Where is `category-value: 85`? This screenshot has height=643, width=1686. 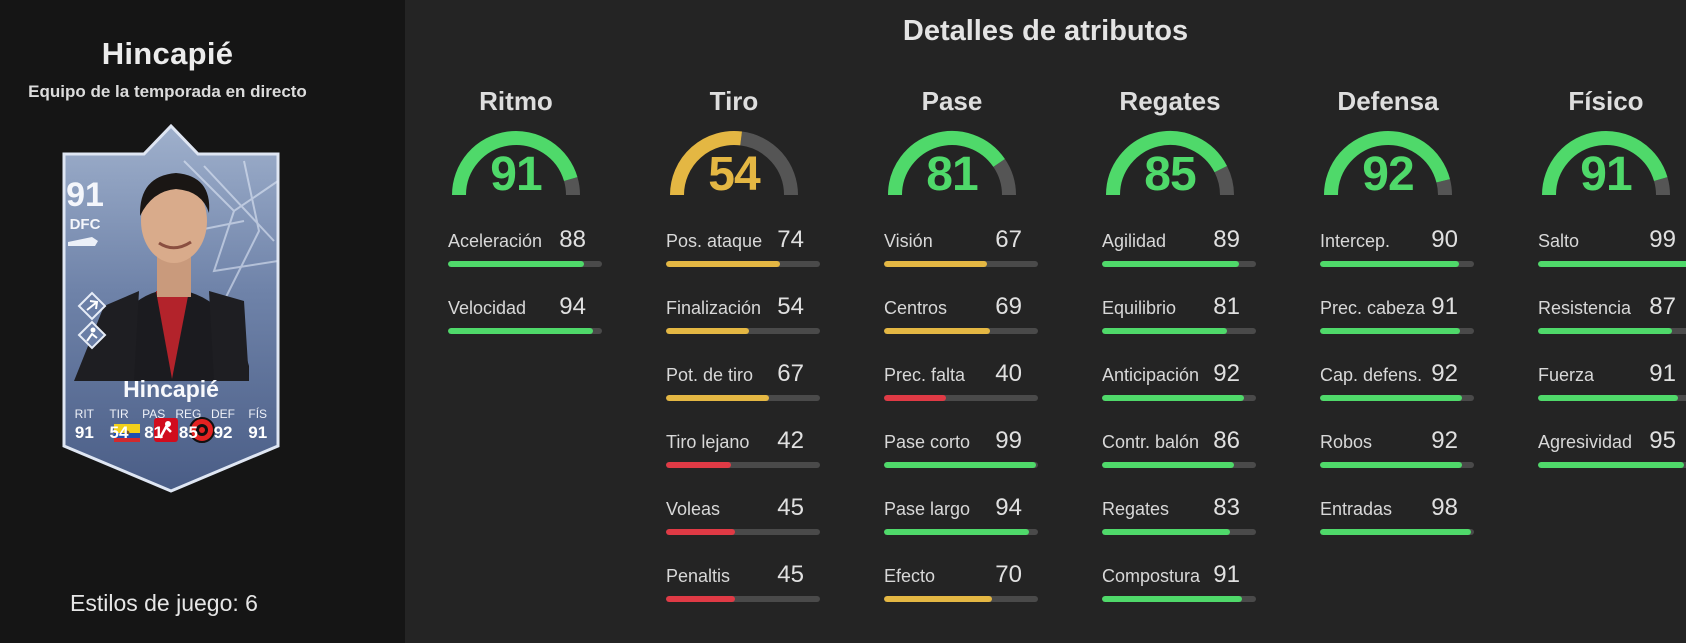
category-value: 85 is located at coordinates (1170, 174).